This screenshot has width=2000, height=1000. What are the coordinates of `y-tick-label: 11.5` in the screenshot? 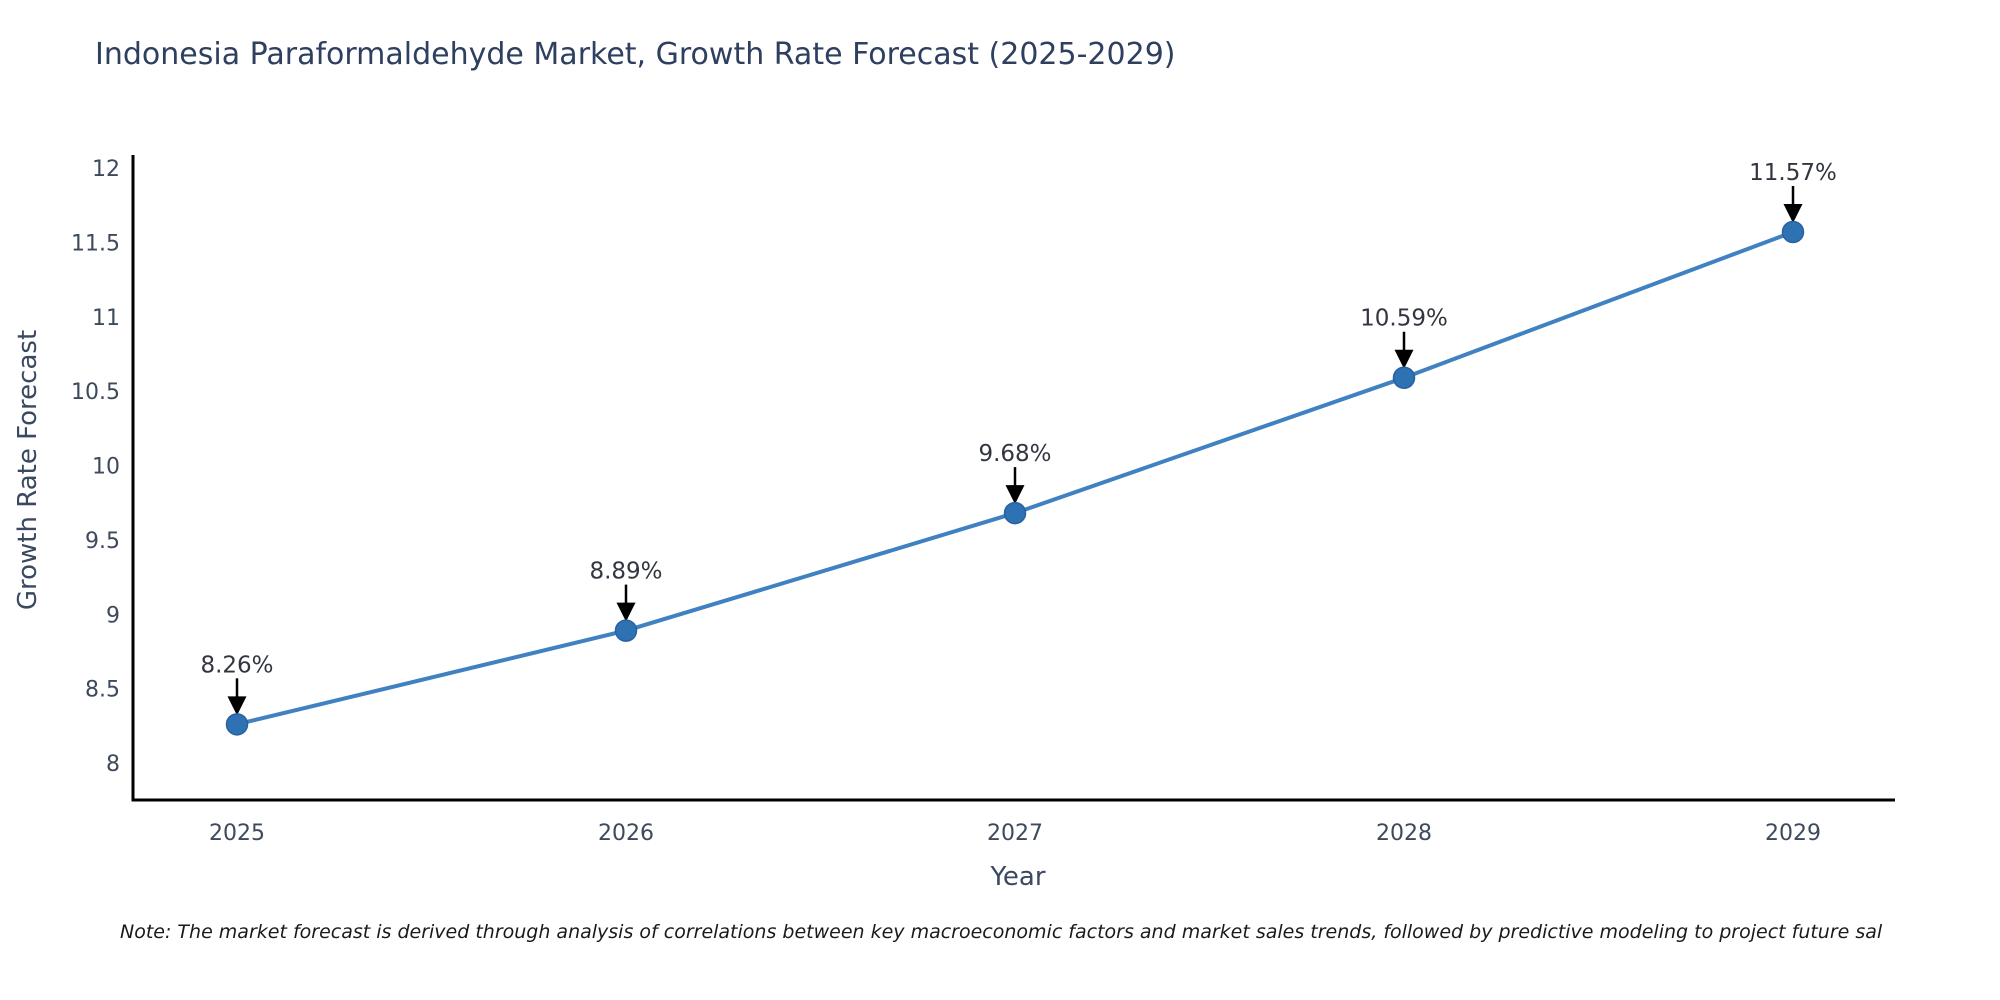 It's located at (95, 243).